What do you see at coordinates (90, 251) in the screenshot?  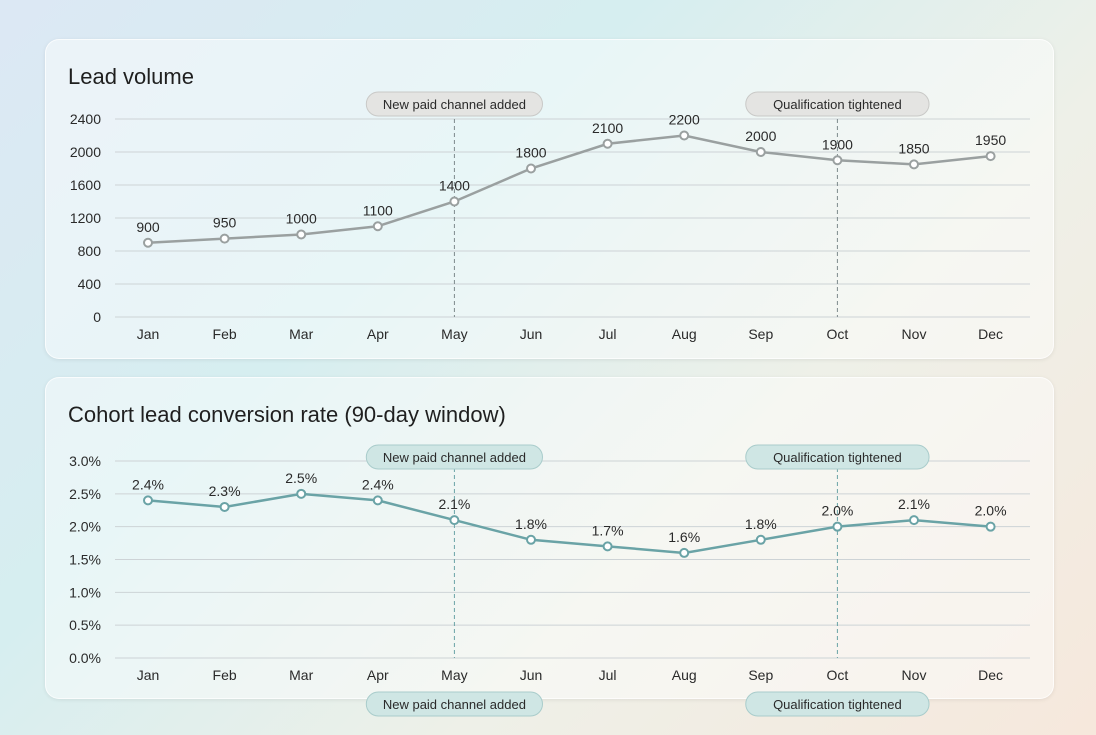 I see `y-tick-label: 800` at bounding box center [90, 251].